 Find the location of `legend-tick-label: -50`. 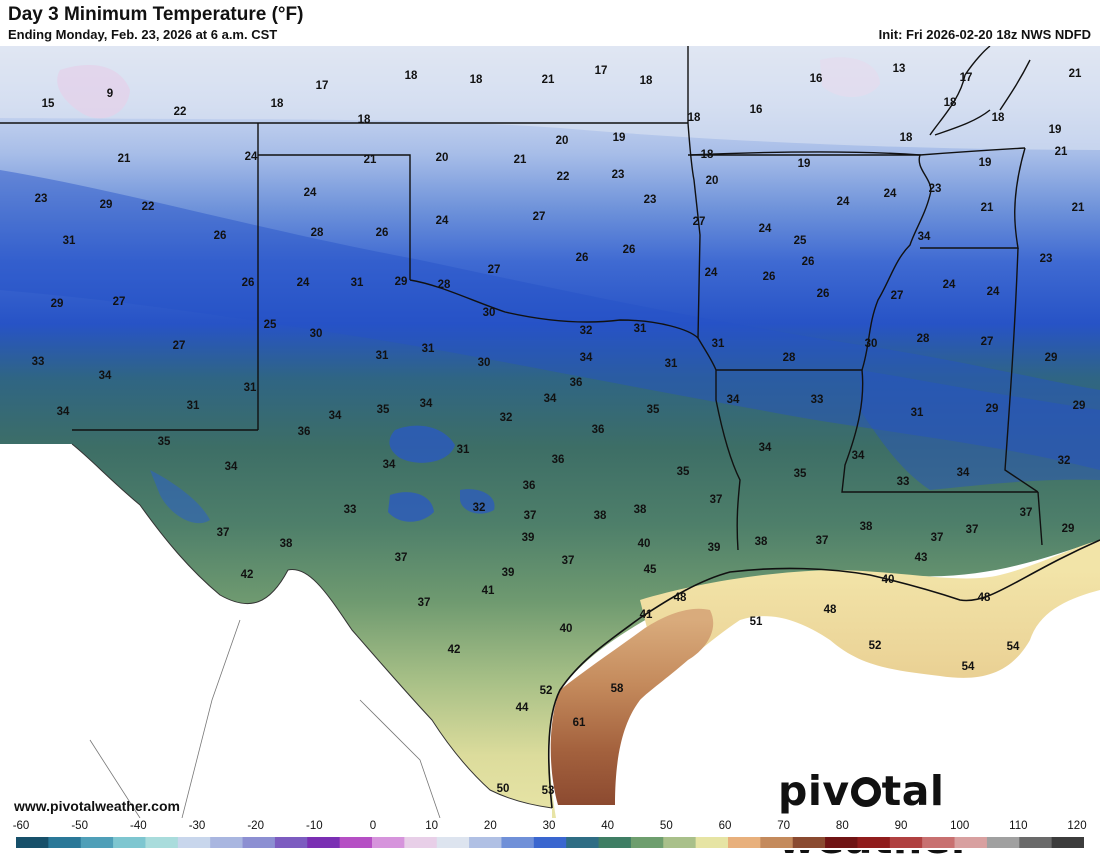

legend-tick-label: -50 is located at coordinates (79, 826).